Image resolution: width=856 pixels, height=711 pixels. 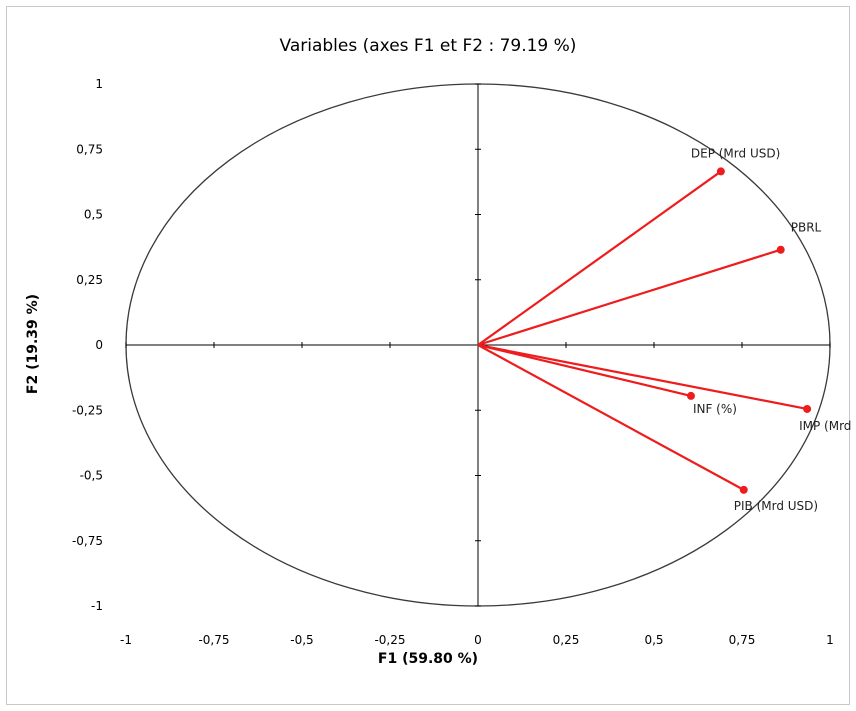 I want to click on point-label: PIB (Mrd USD), so click(x=776, y=506).